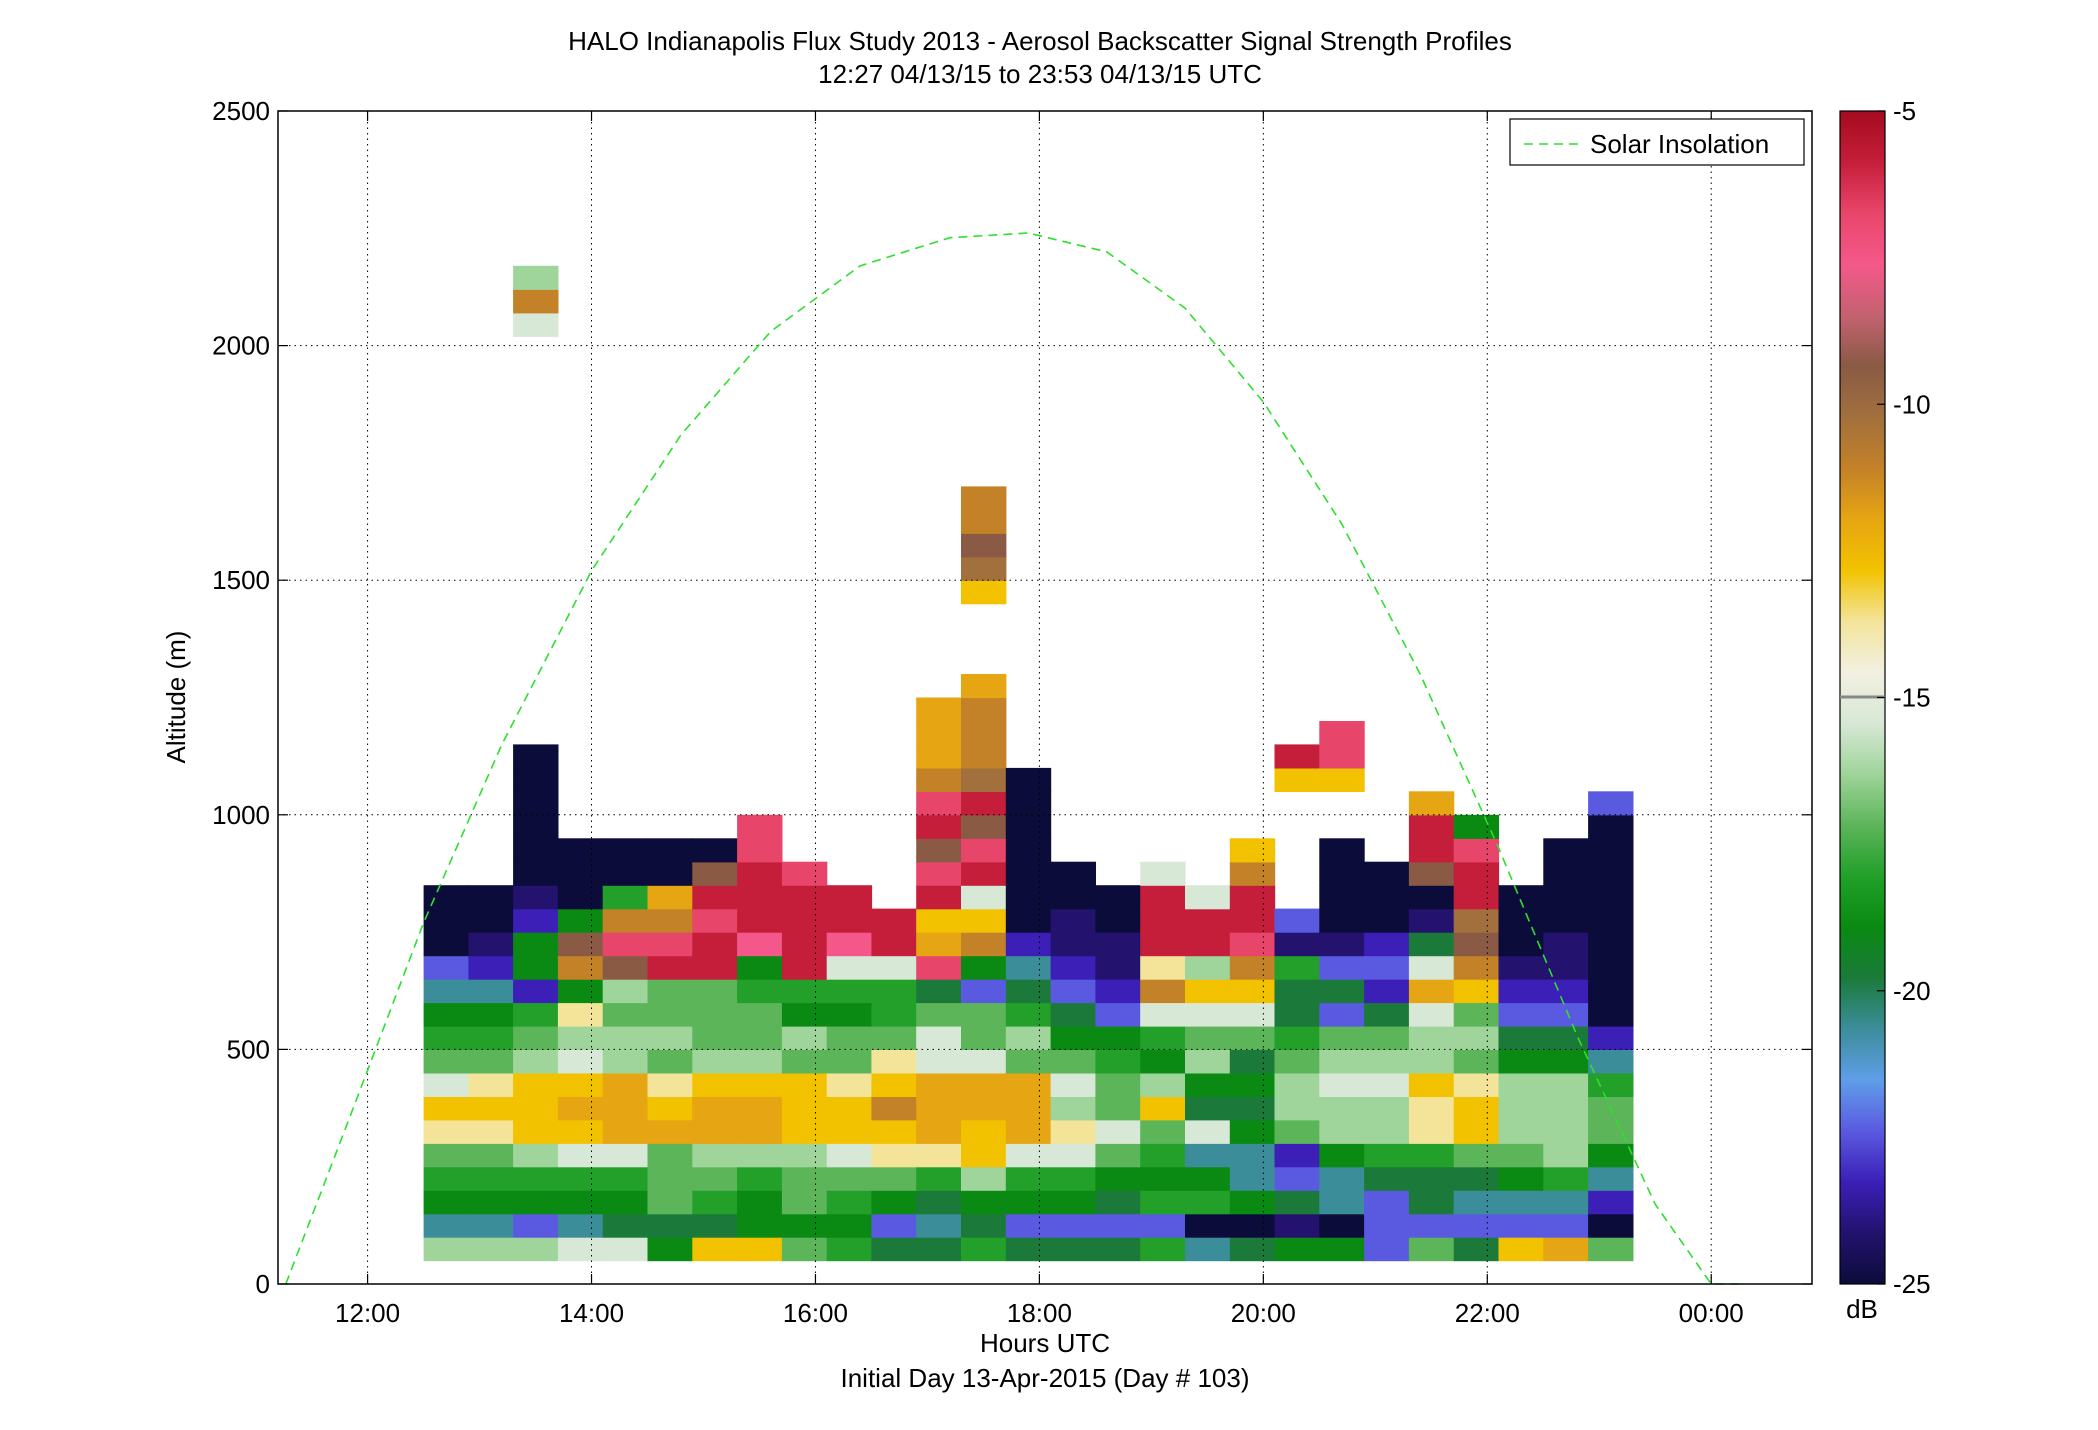 The width and height of the screenshot is (2098, 1430). What do you see at coordinates (1912, 698) in the screenshot?
I see `colorbar-tick-label: -15` at bounding box center [1912, 698].